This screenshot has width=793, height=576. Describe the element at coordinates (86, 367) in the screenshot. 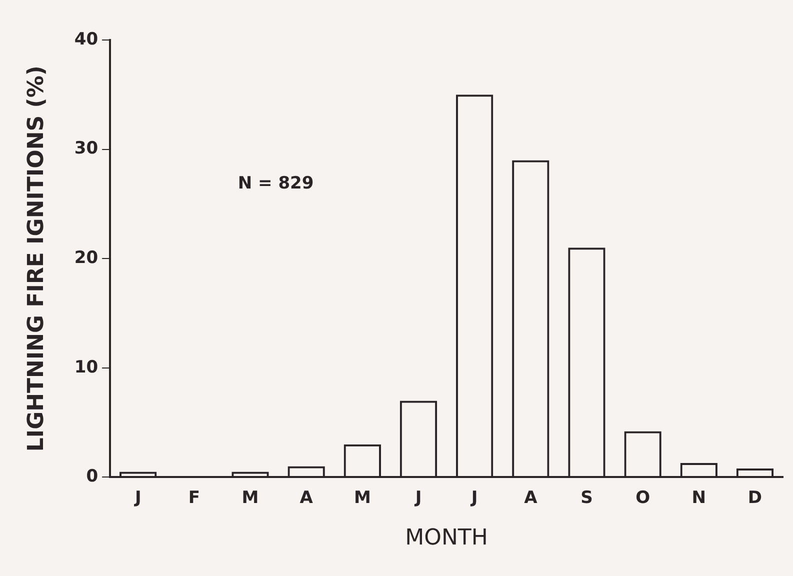

I see `y-tick-label: 10` at that location.